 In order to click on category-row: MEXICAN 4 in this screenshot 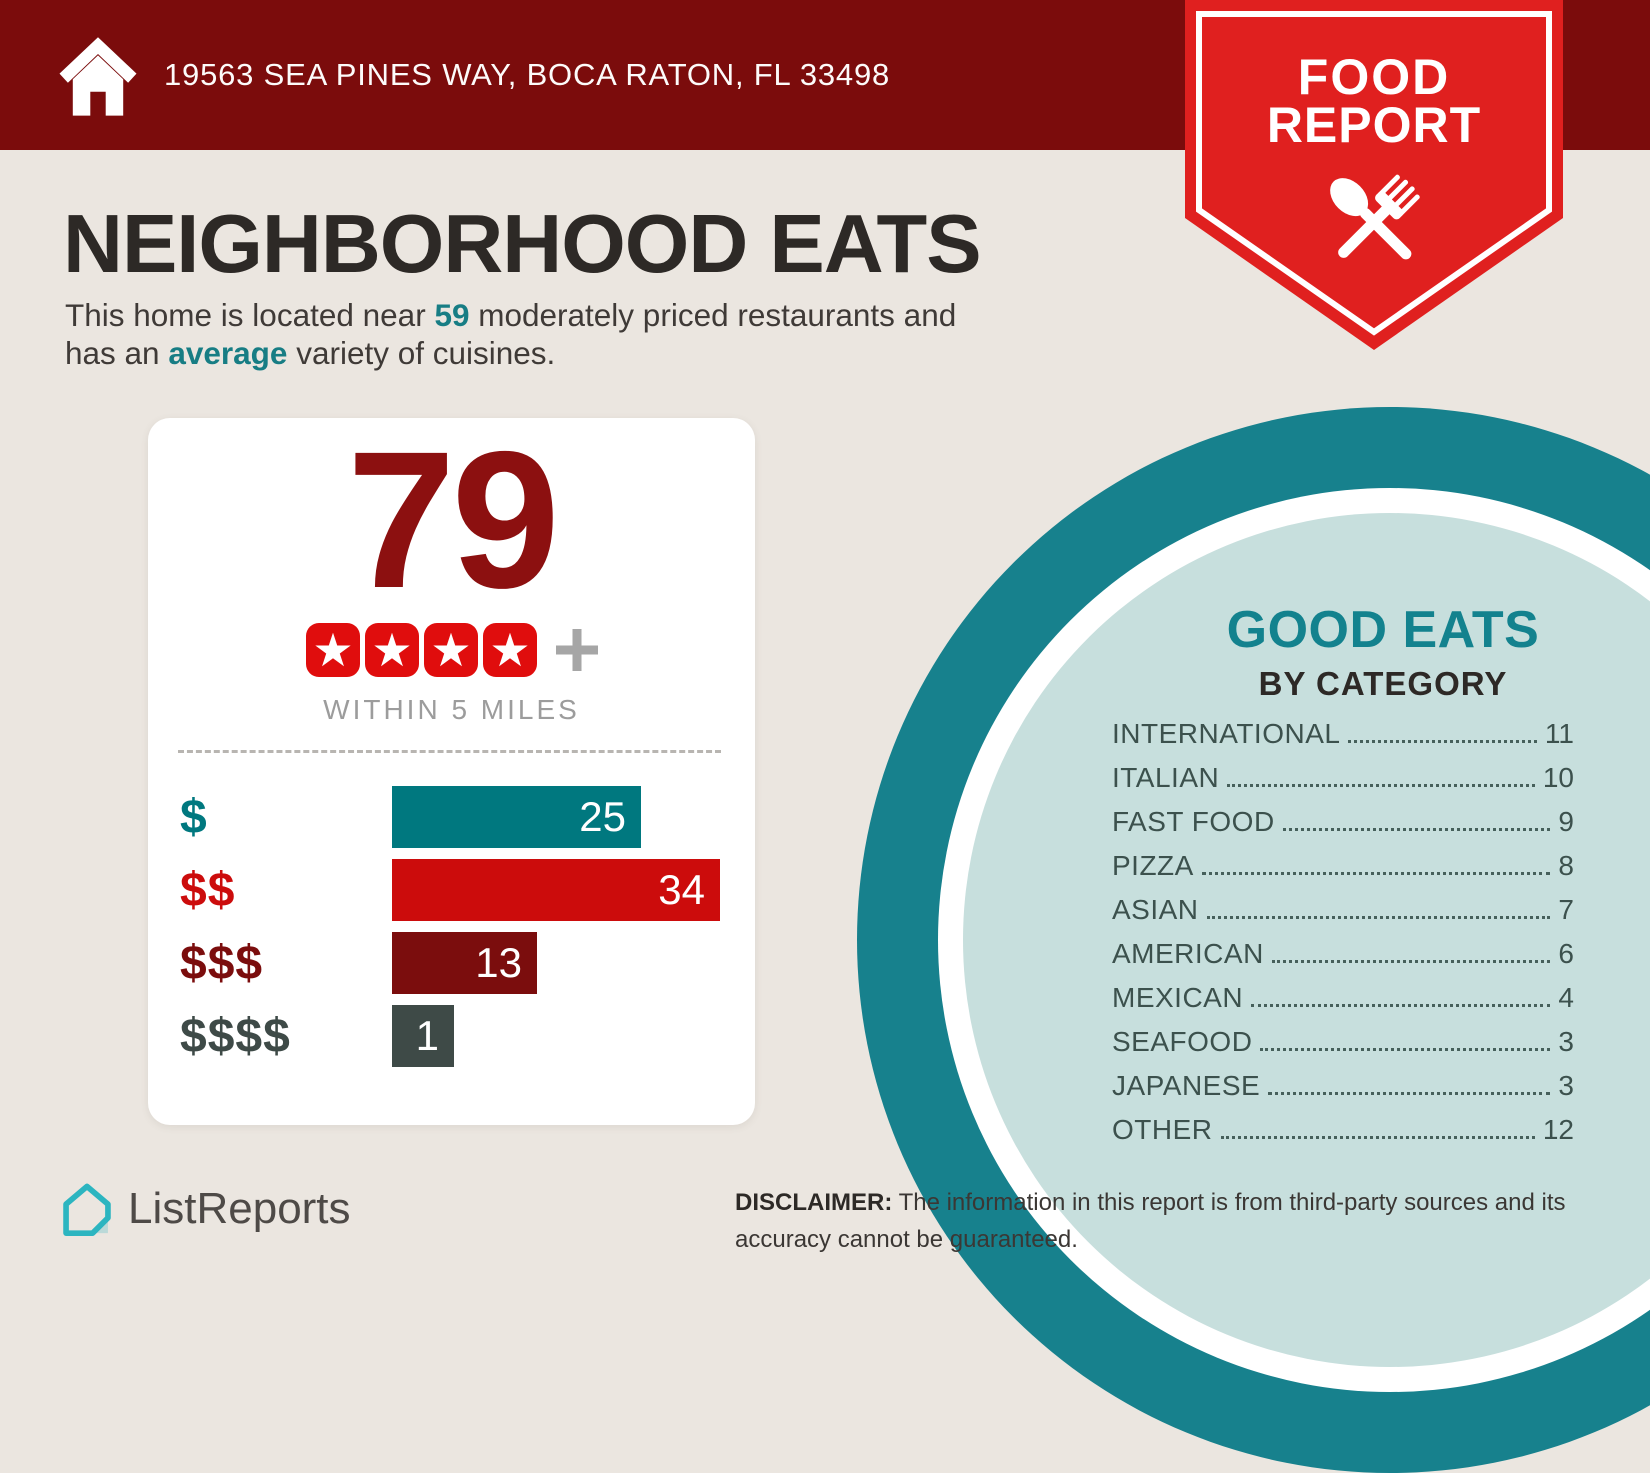, I will do `click(1343, 998)`.